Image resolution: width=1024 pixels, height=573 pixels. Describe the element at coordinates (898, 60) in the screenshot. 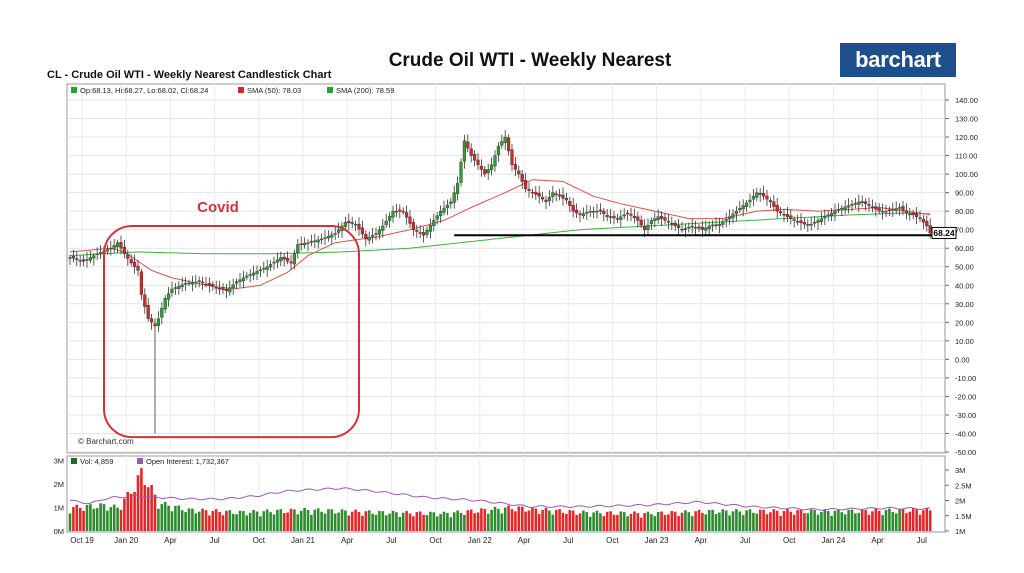

I see `barchart-logo: barchart` at that location.